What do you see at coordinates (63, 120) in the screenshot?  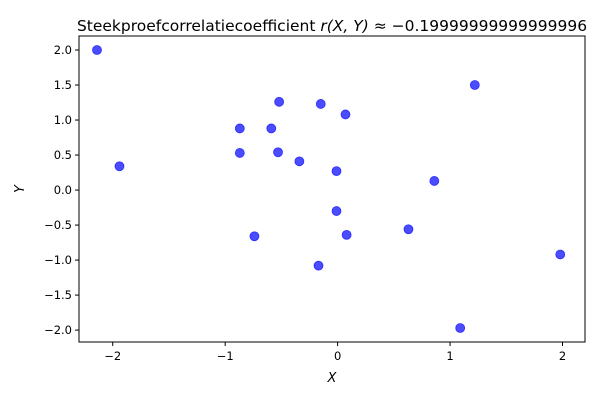 I see `y-tick-label: 1.0` at bounding box center [63, 120].